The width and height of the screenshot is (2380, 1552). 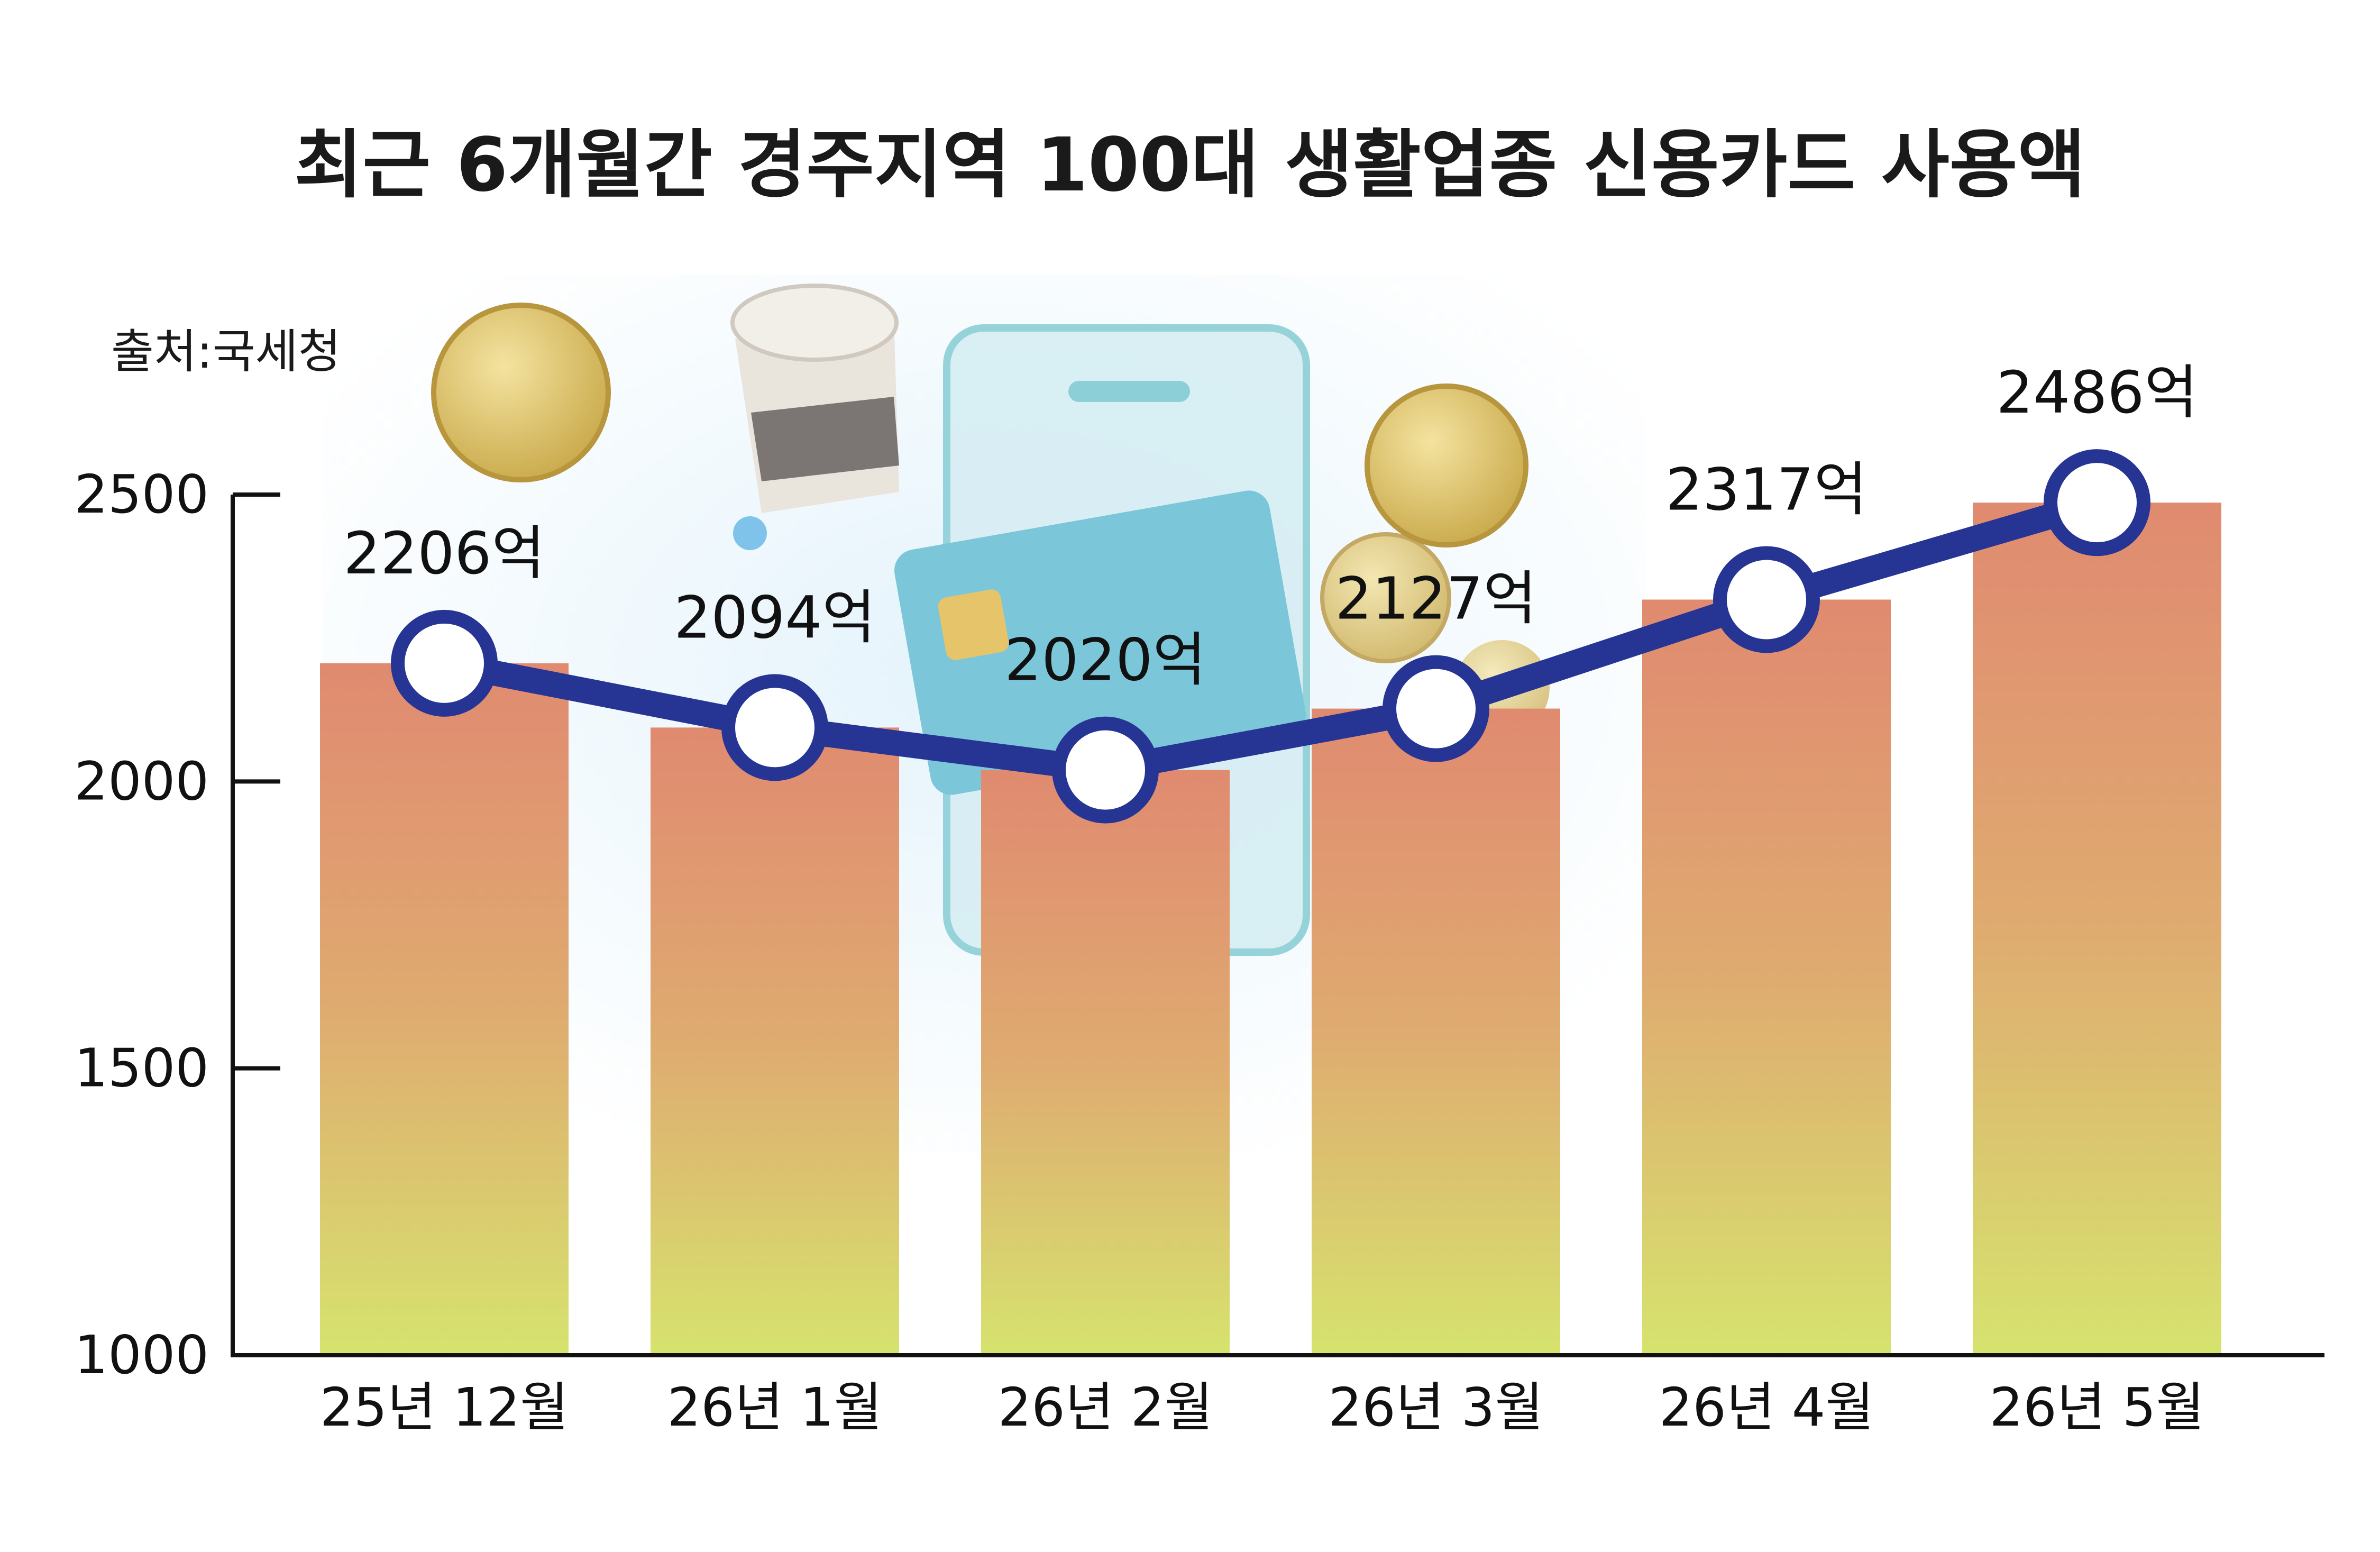 I want to click on value-label: 2317억, so click(x=1766, y=489).